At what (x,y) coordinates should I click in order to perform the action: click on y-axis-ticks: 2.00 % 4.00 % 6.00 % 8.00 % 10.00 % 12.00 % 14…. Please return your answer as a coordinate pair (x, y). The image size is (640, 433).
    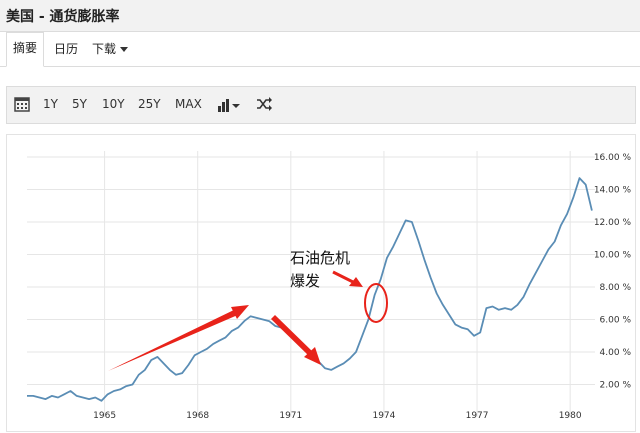
    Looking at the image, I should click on (613, 272).